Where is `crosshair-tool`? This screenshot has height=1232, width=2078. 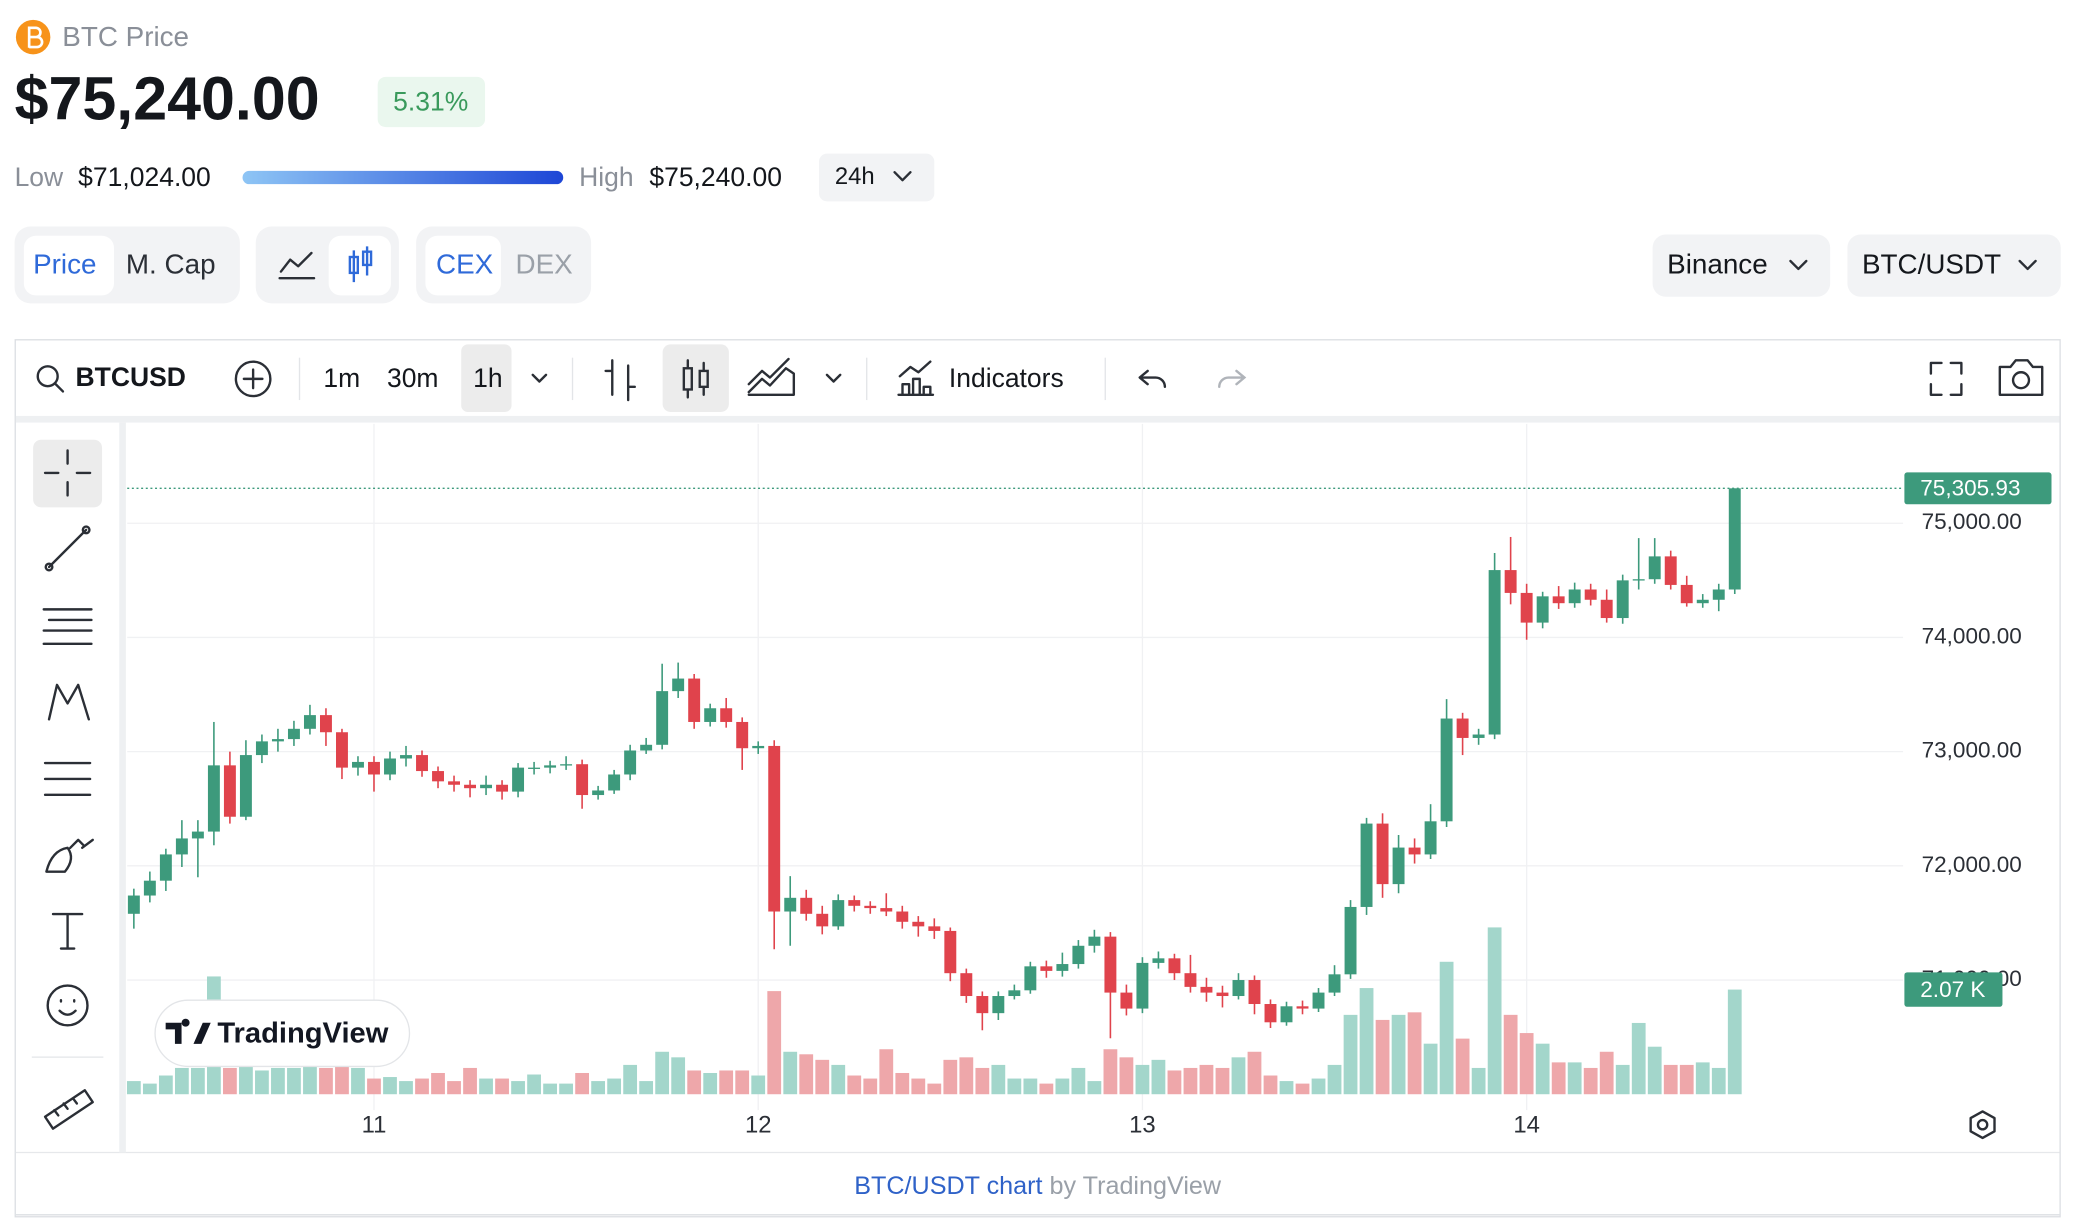
crosshair-tool is located at coordinates (67, 473).